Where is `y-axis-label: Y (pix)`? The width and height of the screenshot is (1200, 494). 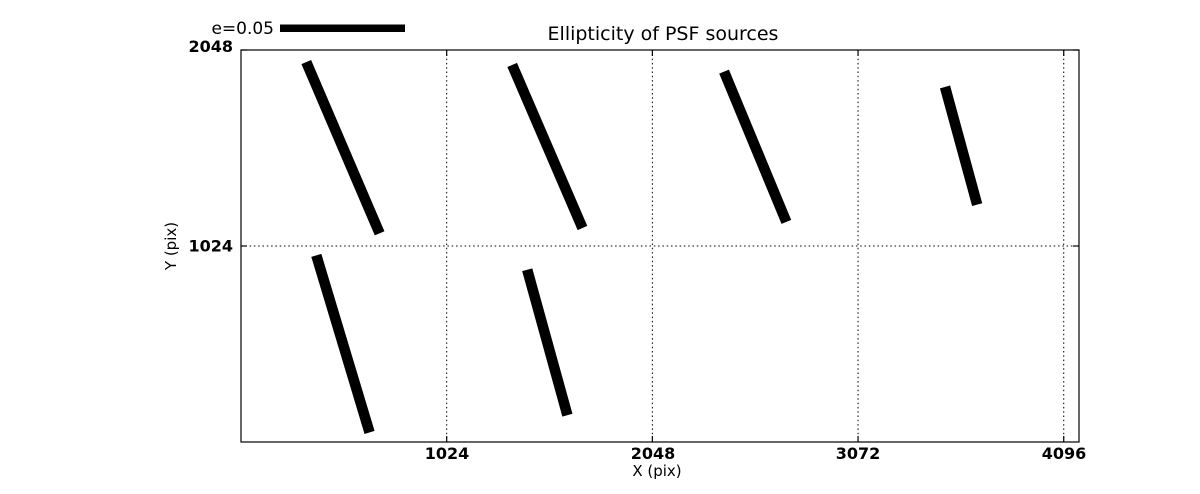 y-axis-label: Y (pix) is located at coordinates (171, 246).